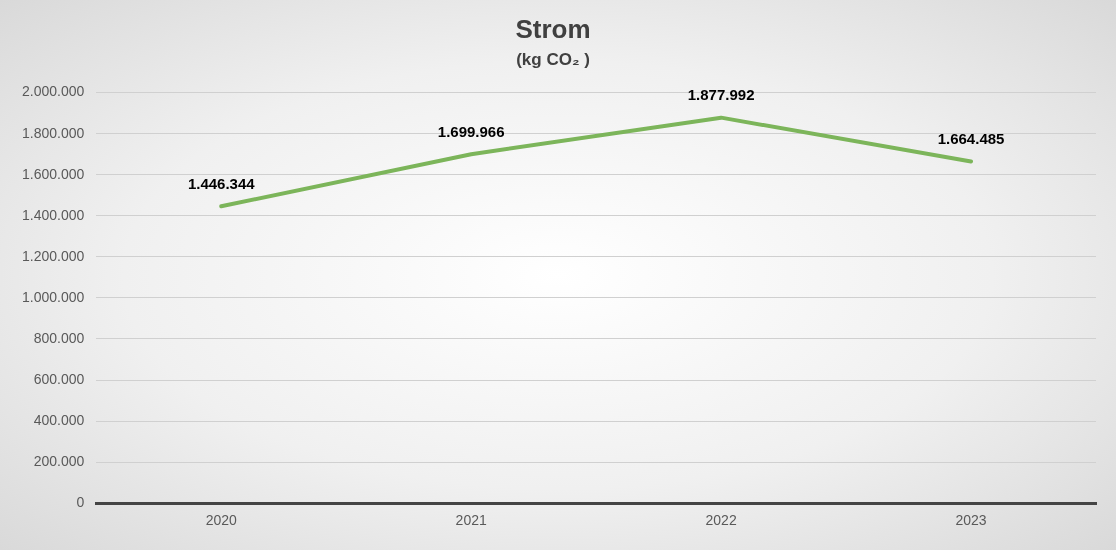 The image size is (1116, 550). Describe the element at coordinates (59, 378) in the screenshot. I see `y-tick-label: 600.000` at that location.